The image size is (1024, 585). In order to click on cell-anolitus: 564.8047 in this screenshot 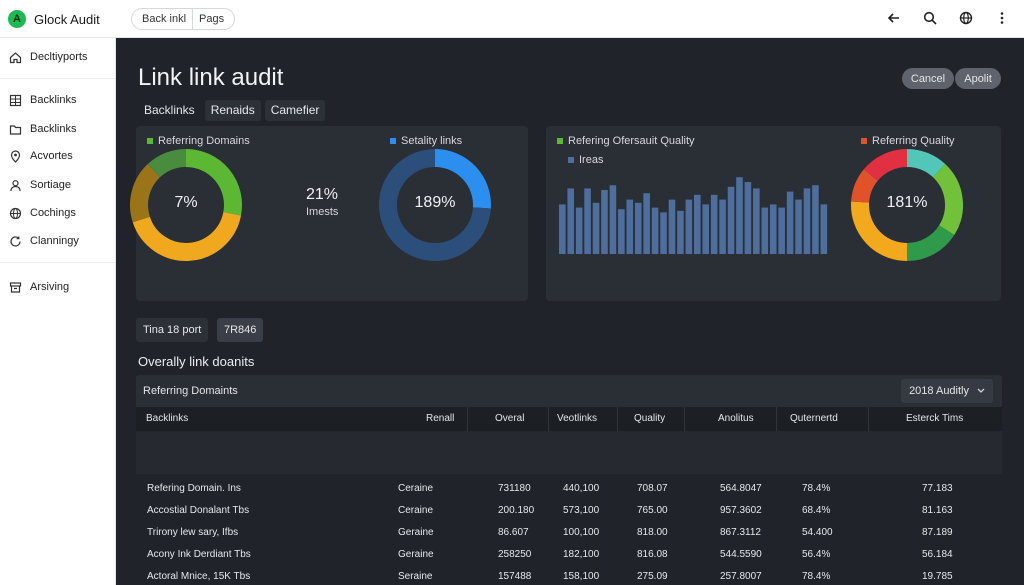, I will do `click(741, 488)`.